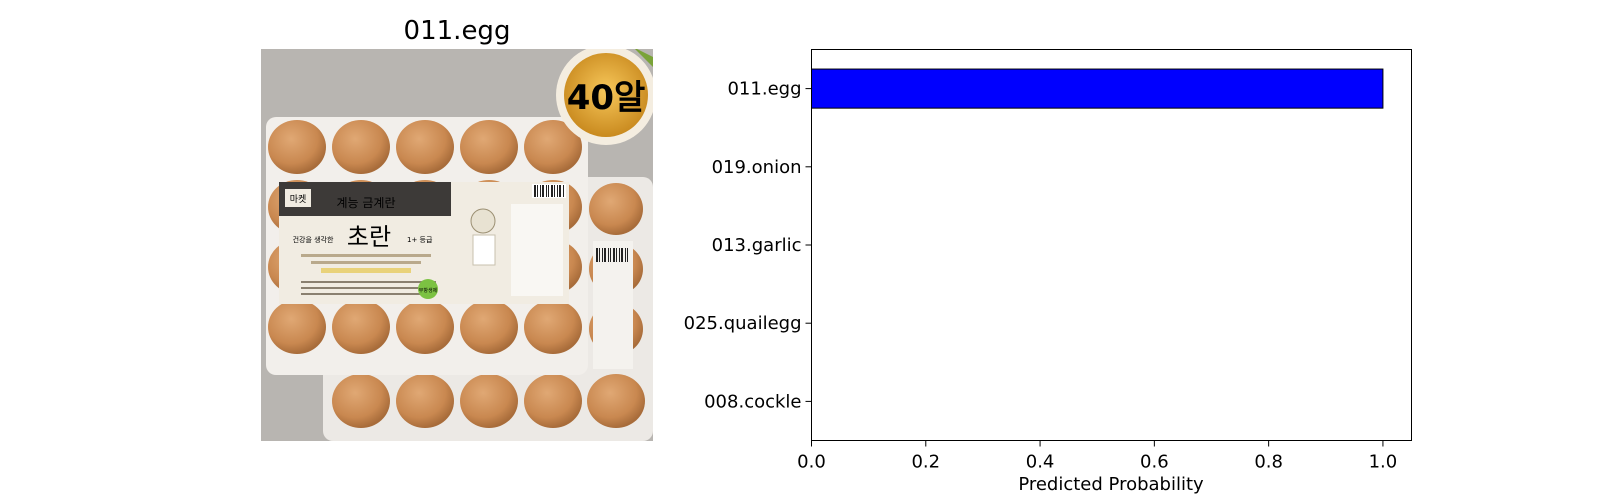  What do you see at coordinates (298, 199) in the screenshot?
I see `label-brand-text: 마켓` at bounding box center [298, 199].